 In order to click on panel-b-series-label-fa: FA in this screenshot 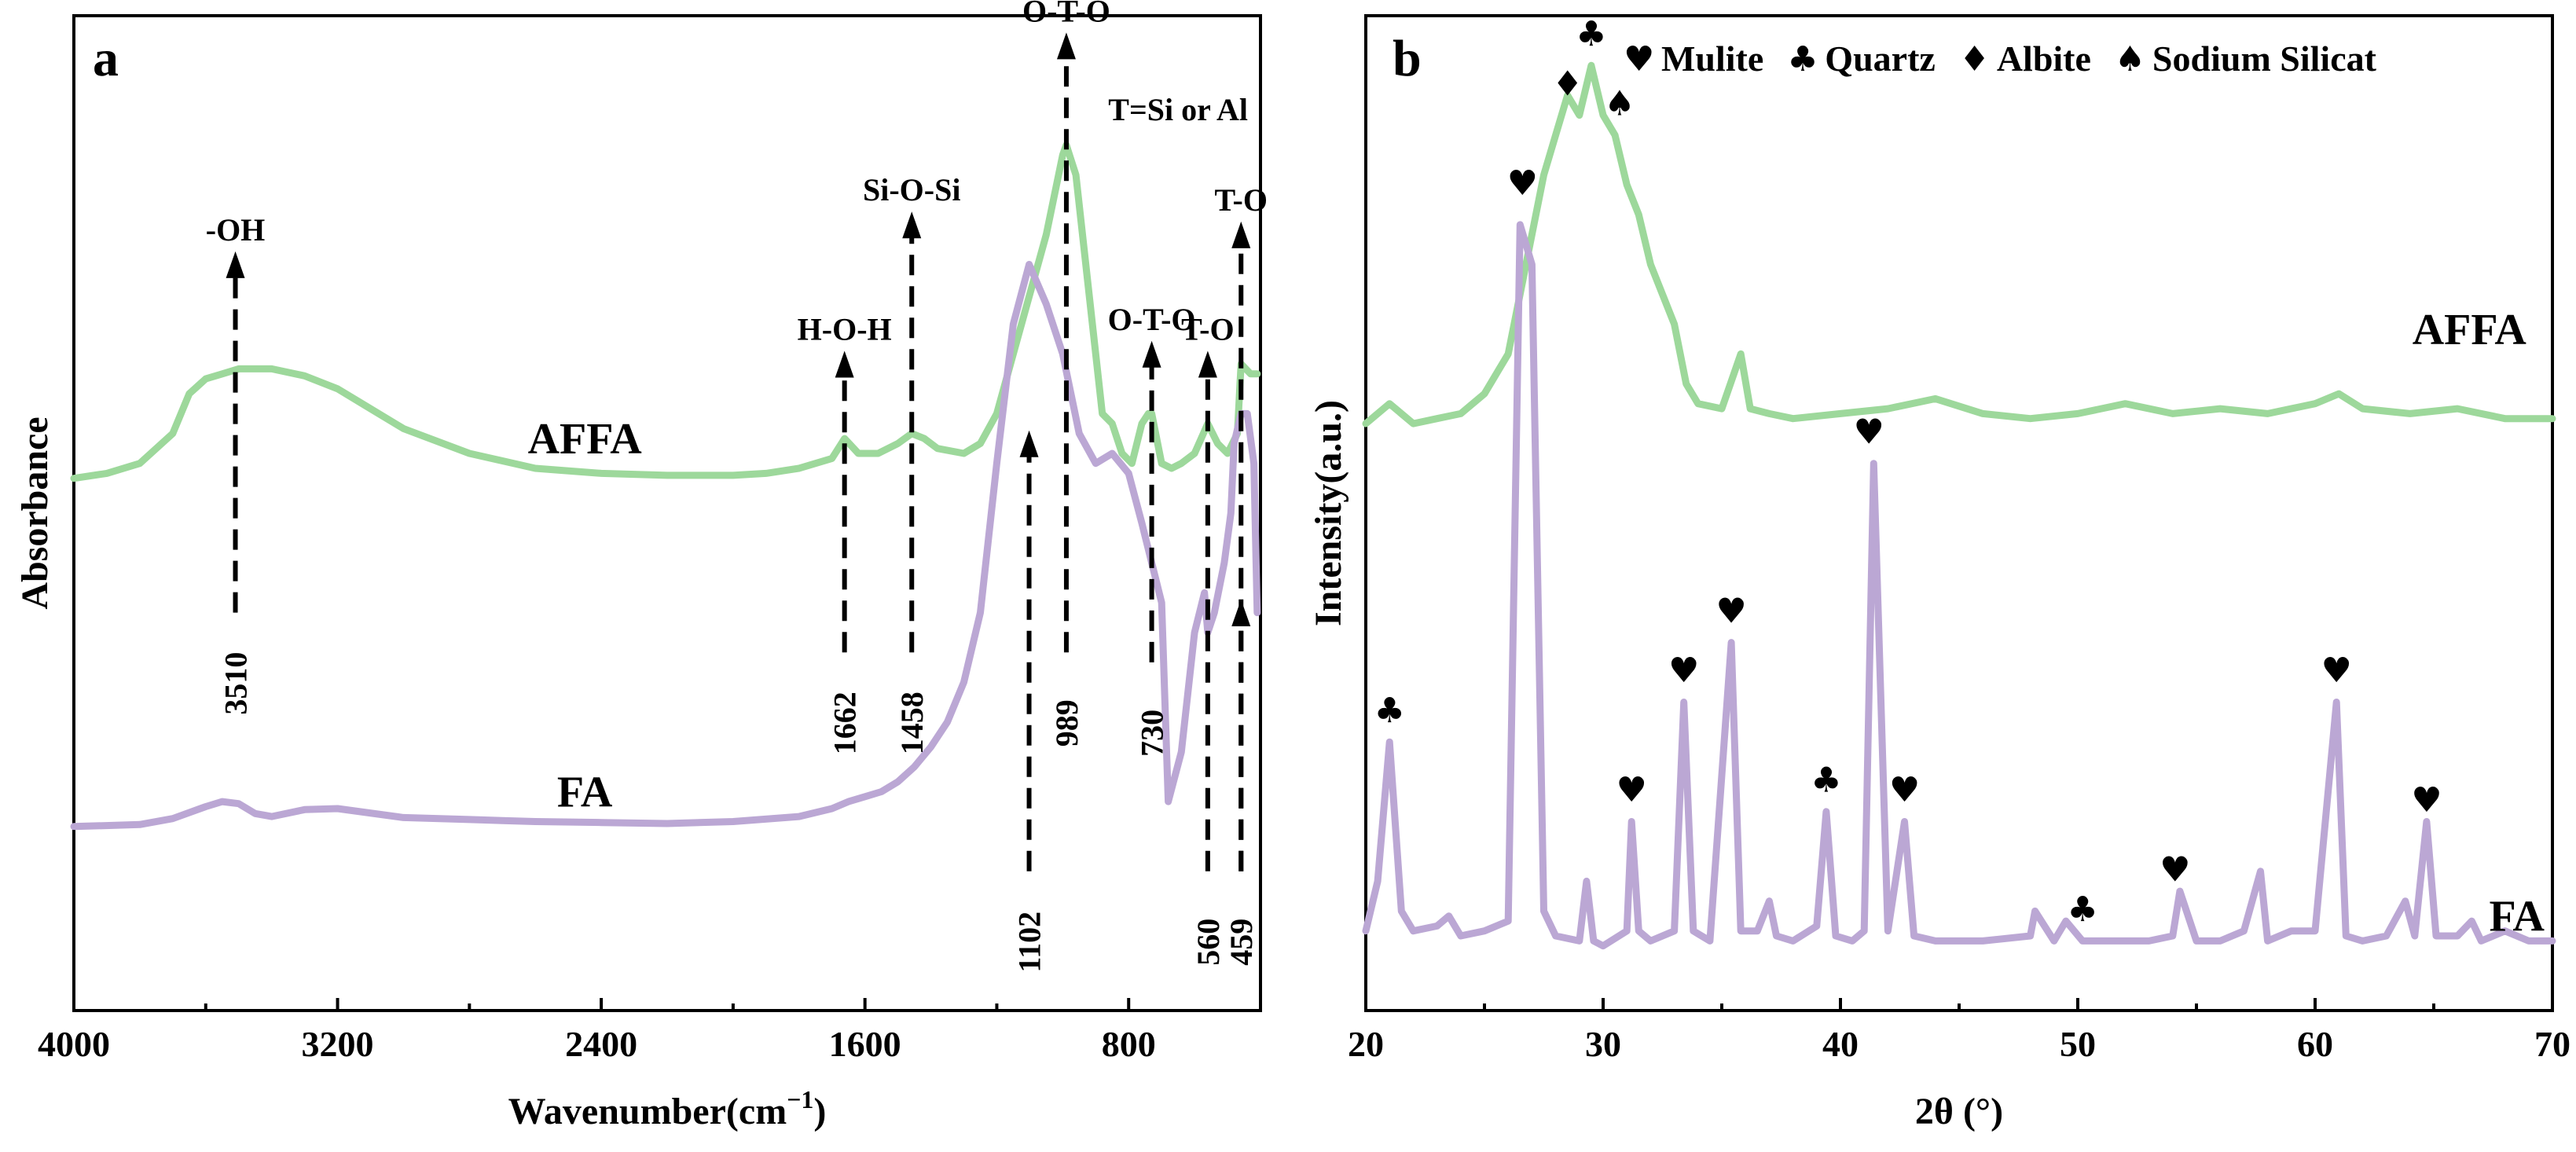, I will do `click(2517, 917)`.